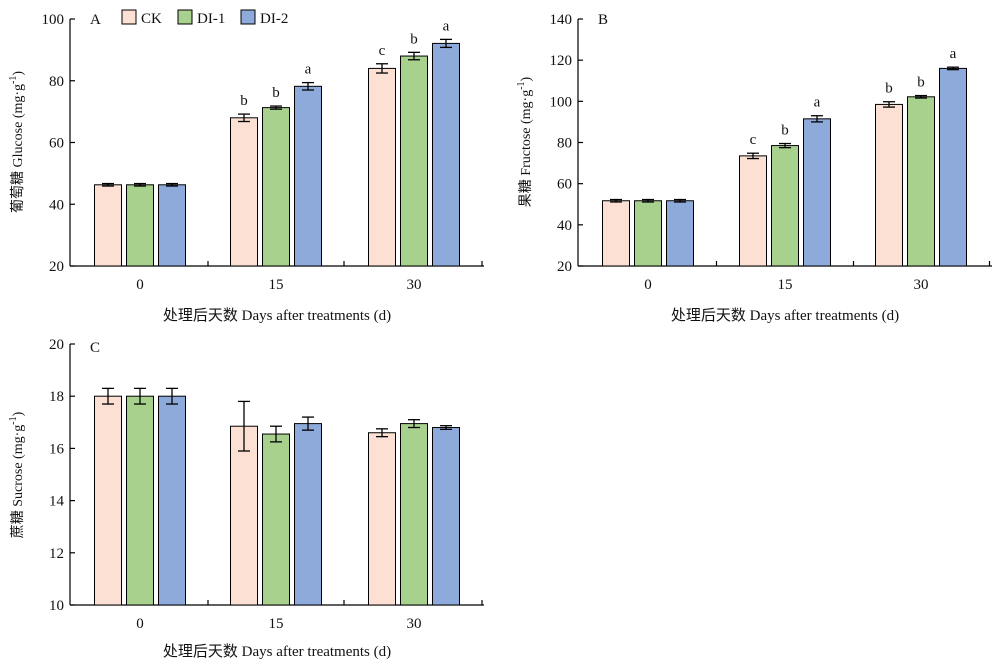 This screenshot has height=670, width=1000. Describe the element at coordinates (56, 345) in the screenshot. I see `y-tick-label-c: 20` at that location.